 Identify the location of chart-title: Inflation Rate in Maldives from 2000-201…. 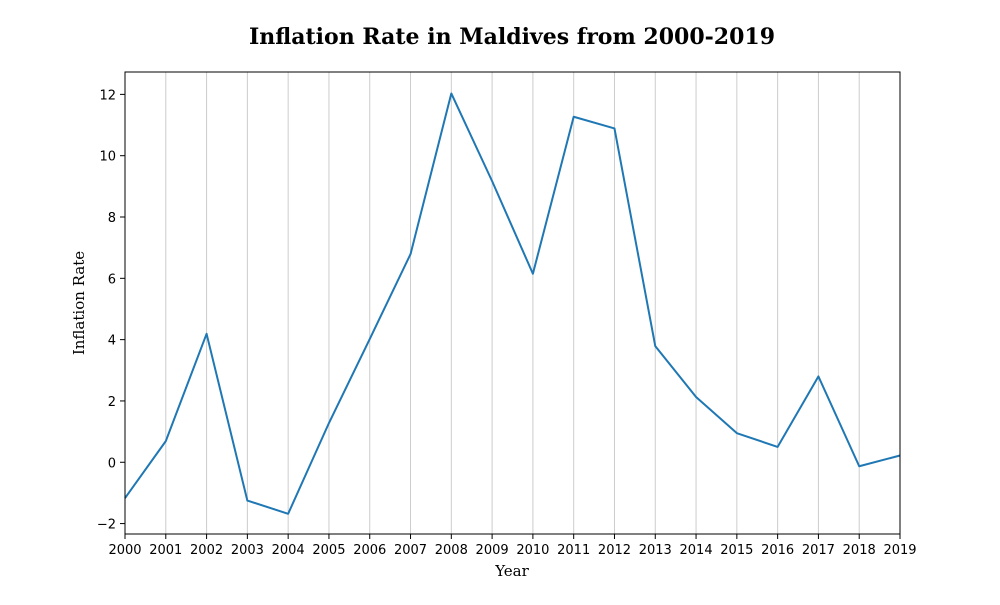
(512, 37).